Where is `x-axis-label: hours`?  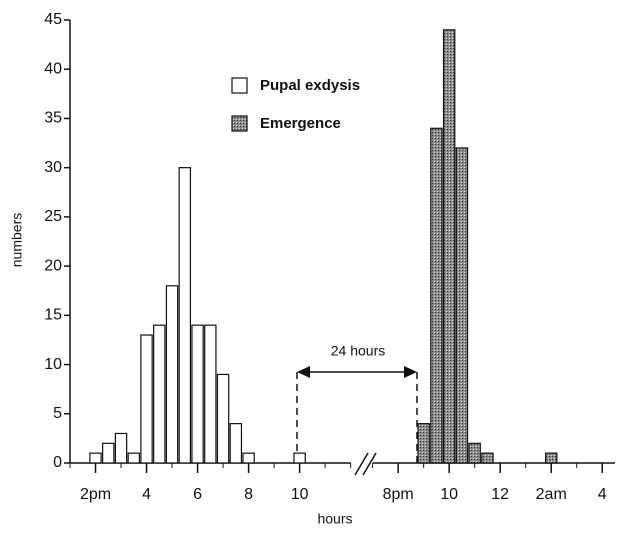
x-axis-label: hours is located at coordinates (334, 519).